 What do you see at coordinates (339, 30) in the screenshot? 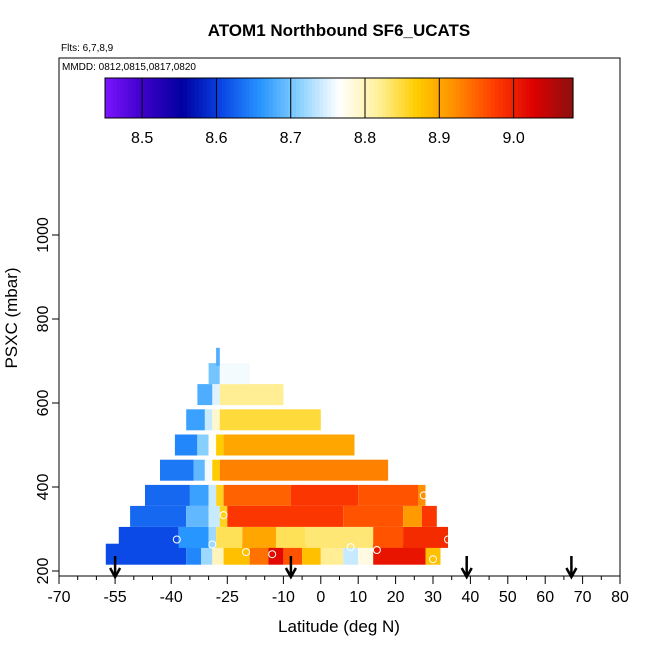
I see `chart-title: ATOM1 Northbound SF6_UCATS` at bounding box center [339, 30].